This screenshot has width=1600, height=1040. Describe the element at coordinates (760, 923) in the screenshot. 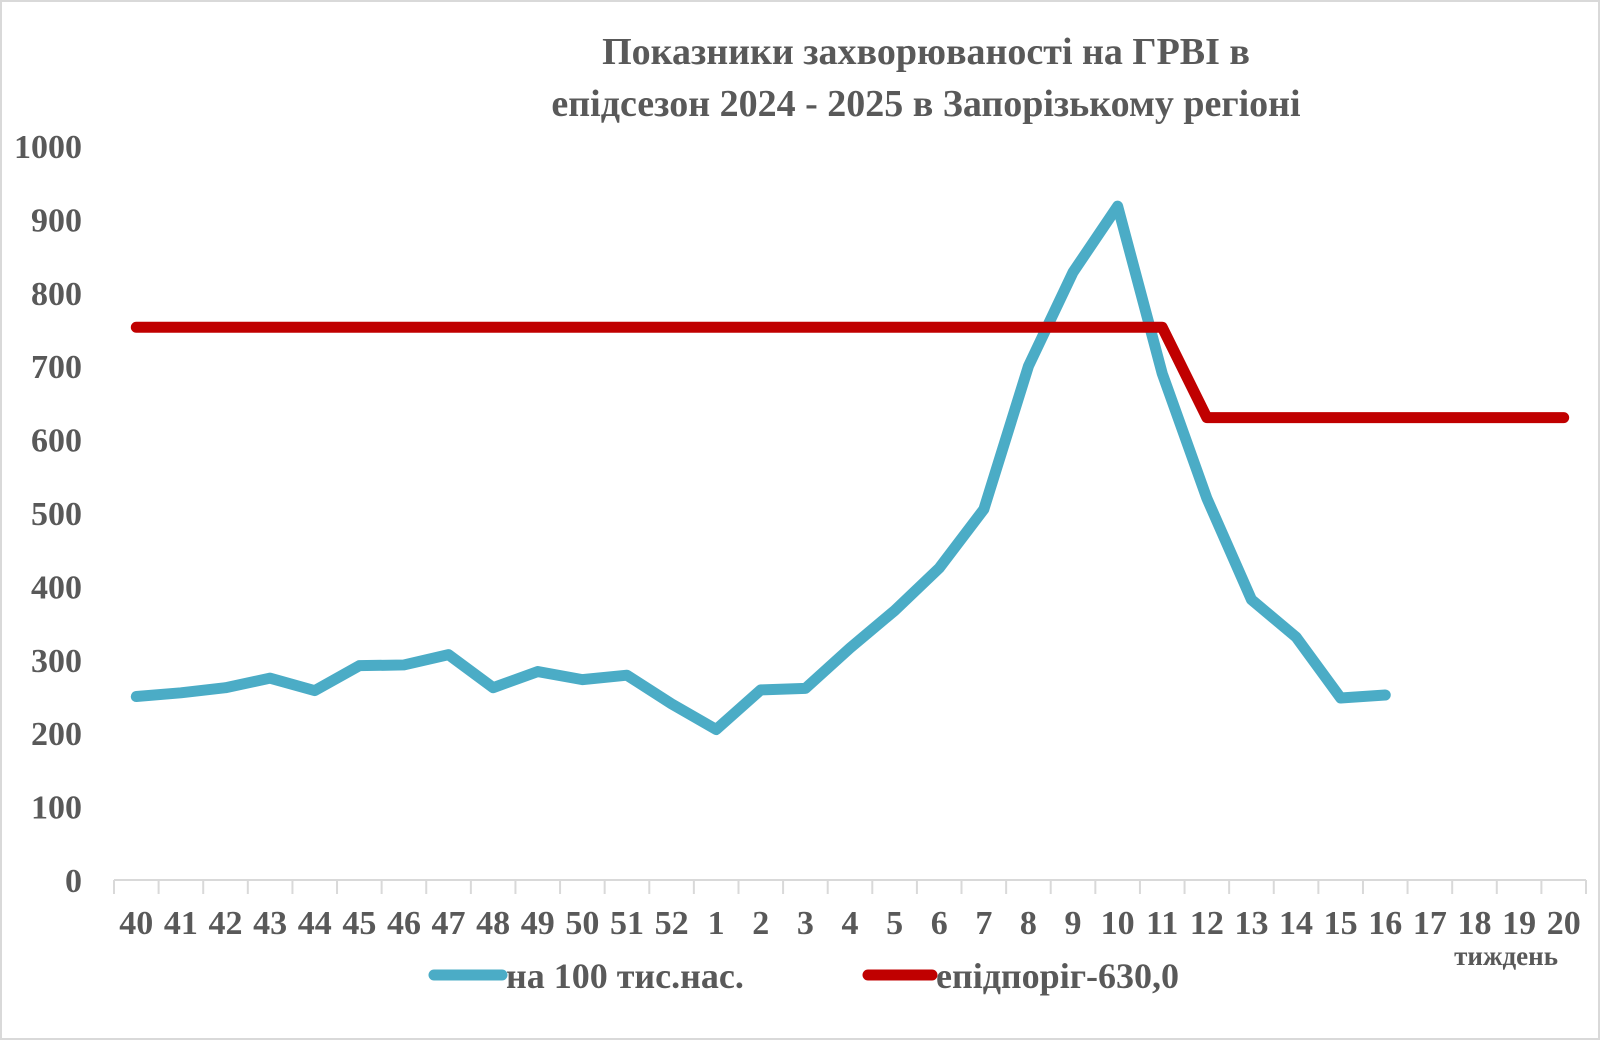

I see `x-tick-label: 2` at that location.